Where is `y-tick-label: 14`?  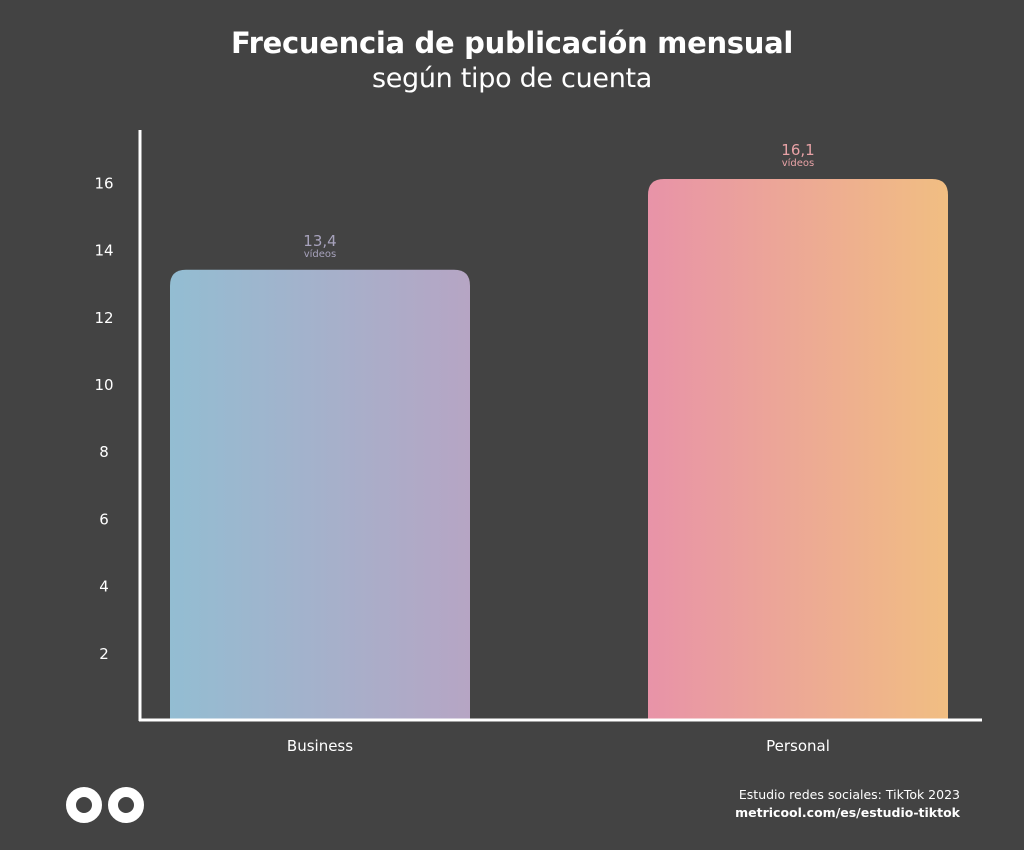
y-tick-label: 14 is located at coordinates (103, 251).